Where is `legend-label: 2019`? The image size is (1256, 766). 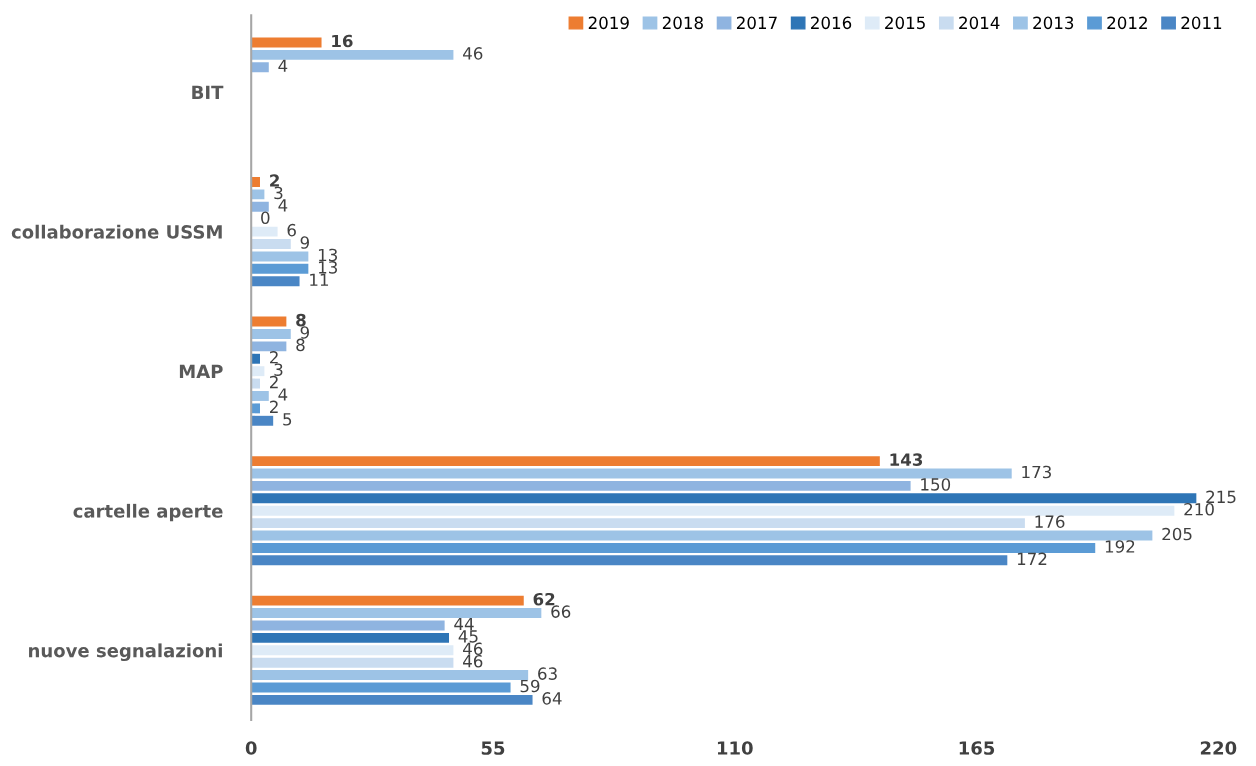 legend-label: 2019 is located at coordinates (608, 23).